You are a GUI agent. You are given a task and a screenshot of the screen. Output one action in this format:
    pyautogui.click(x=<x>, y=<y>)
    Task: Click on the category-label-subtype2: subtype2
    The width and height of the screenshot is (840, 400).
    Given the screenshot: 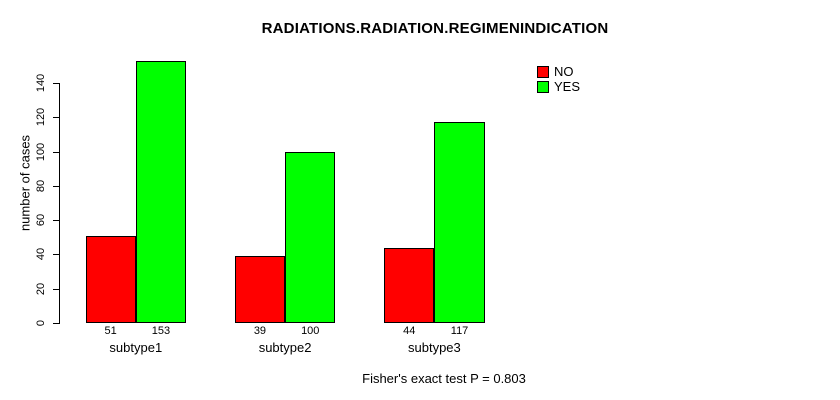 What is the action you would take?
    pyautogui.click(x=285, y=347)
    